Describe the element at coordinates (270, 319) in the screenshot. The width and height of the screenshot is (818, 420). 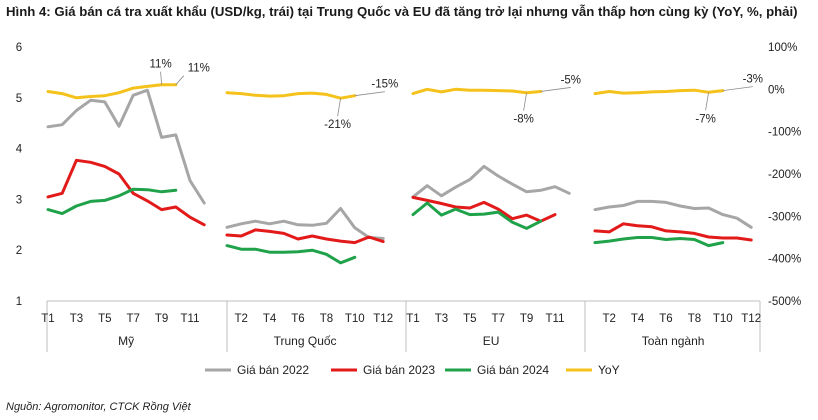
I see `x-tick-label-trung-quoc: T4` at that location.